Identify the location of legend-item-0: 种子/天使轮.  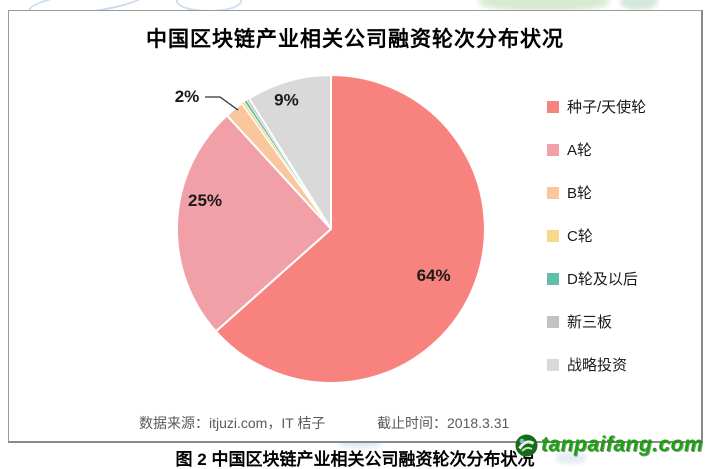
(596, 106).